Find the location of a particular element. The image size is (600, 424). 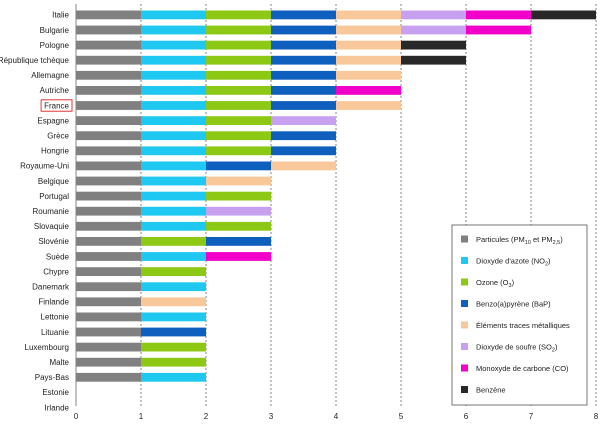

x-tick-label-6: 6 is located at coordinates (466, 416).